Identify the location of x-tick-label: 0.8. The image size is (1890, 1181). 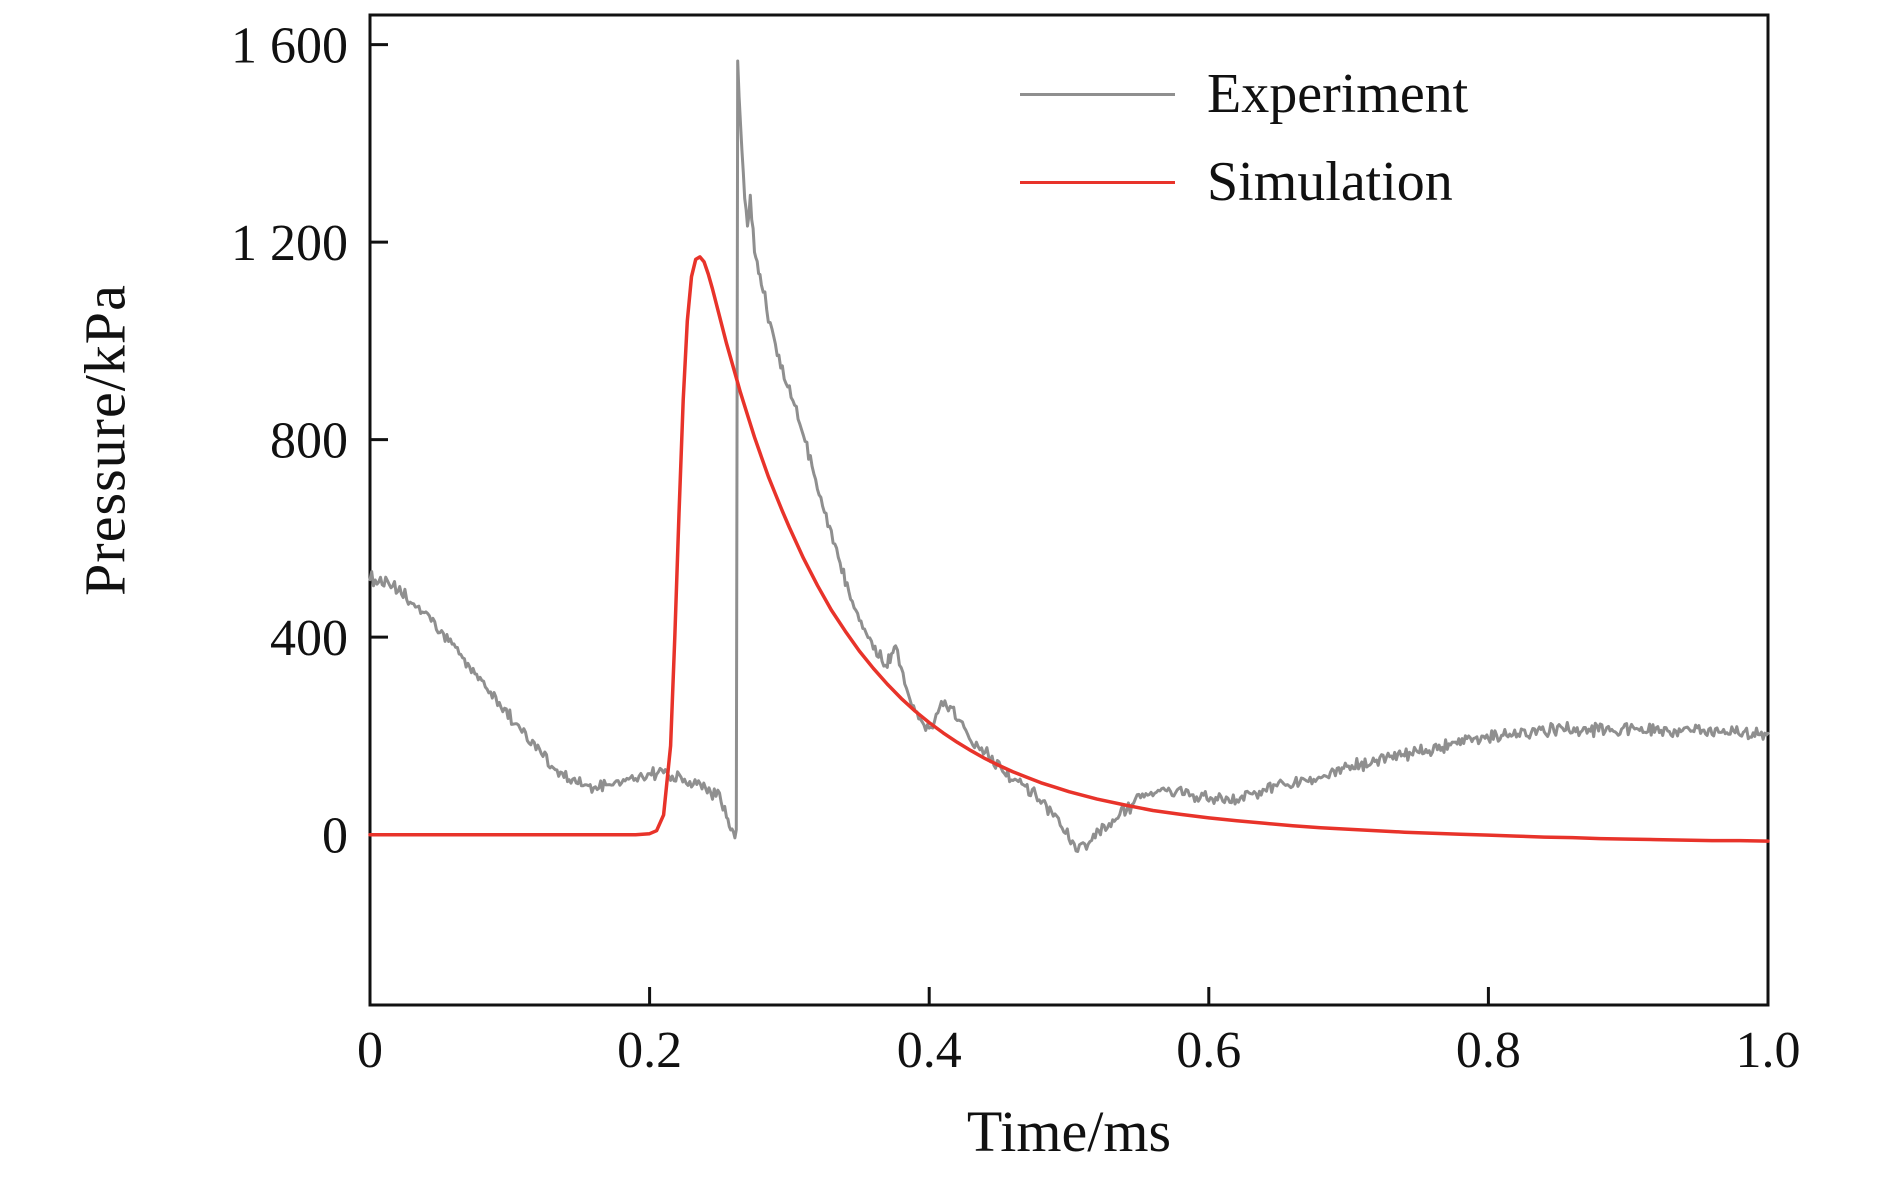
(1488, 1050).